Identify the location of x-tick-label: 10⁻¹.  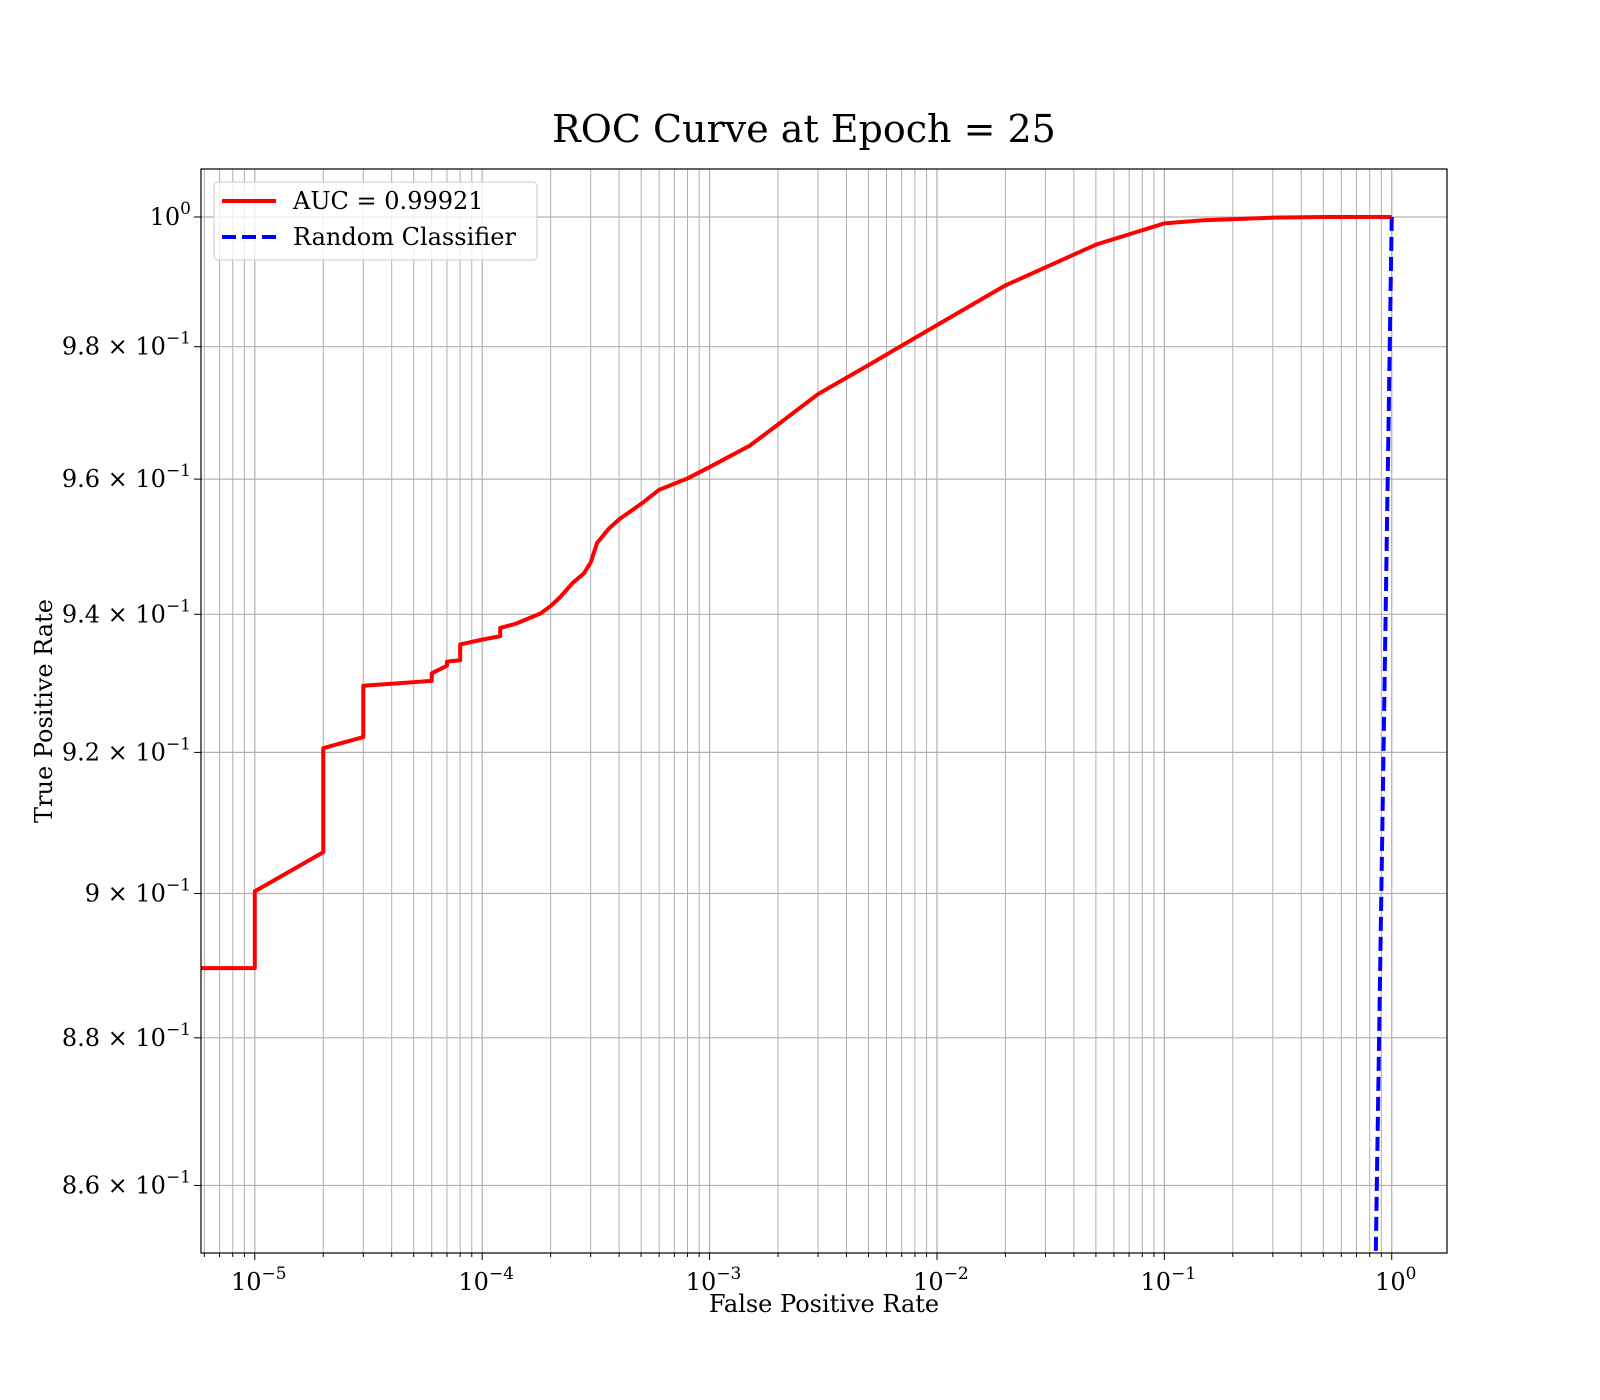
(1169, 1280).